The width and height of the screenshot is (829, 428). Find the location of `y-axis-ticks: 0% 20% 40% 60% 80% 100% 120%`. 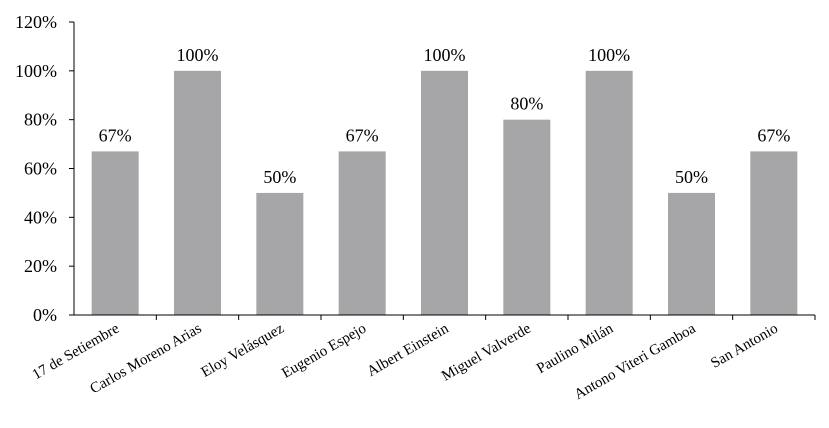

y-axis-ticks: 0% 20% 40% 60% 80% 100% 120% is located at coordinates (44, 168).